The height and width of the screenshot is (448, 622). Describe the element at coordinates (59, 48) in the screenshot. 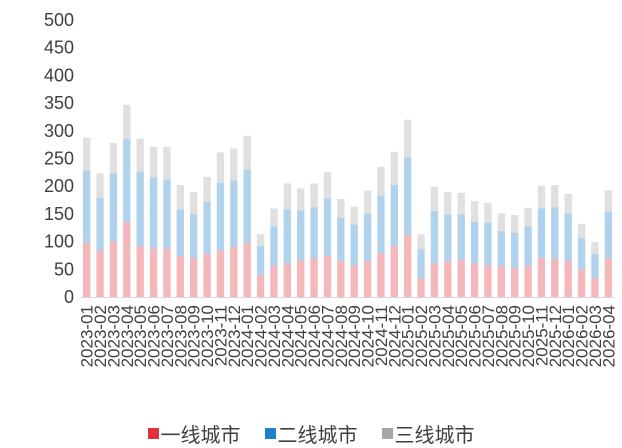

I see `y-tick-label: 450` at that location.